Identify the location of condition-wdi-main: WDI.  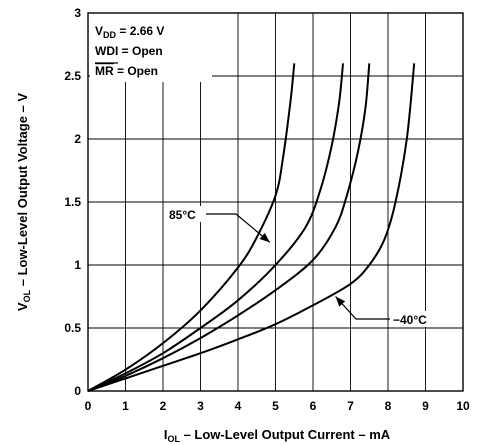
(106, 51).